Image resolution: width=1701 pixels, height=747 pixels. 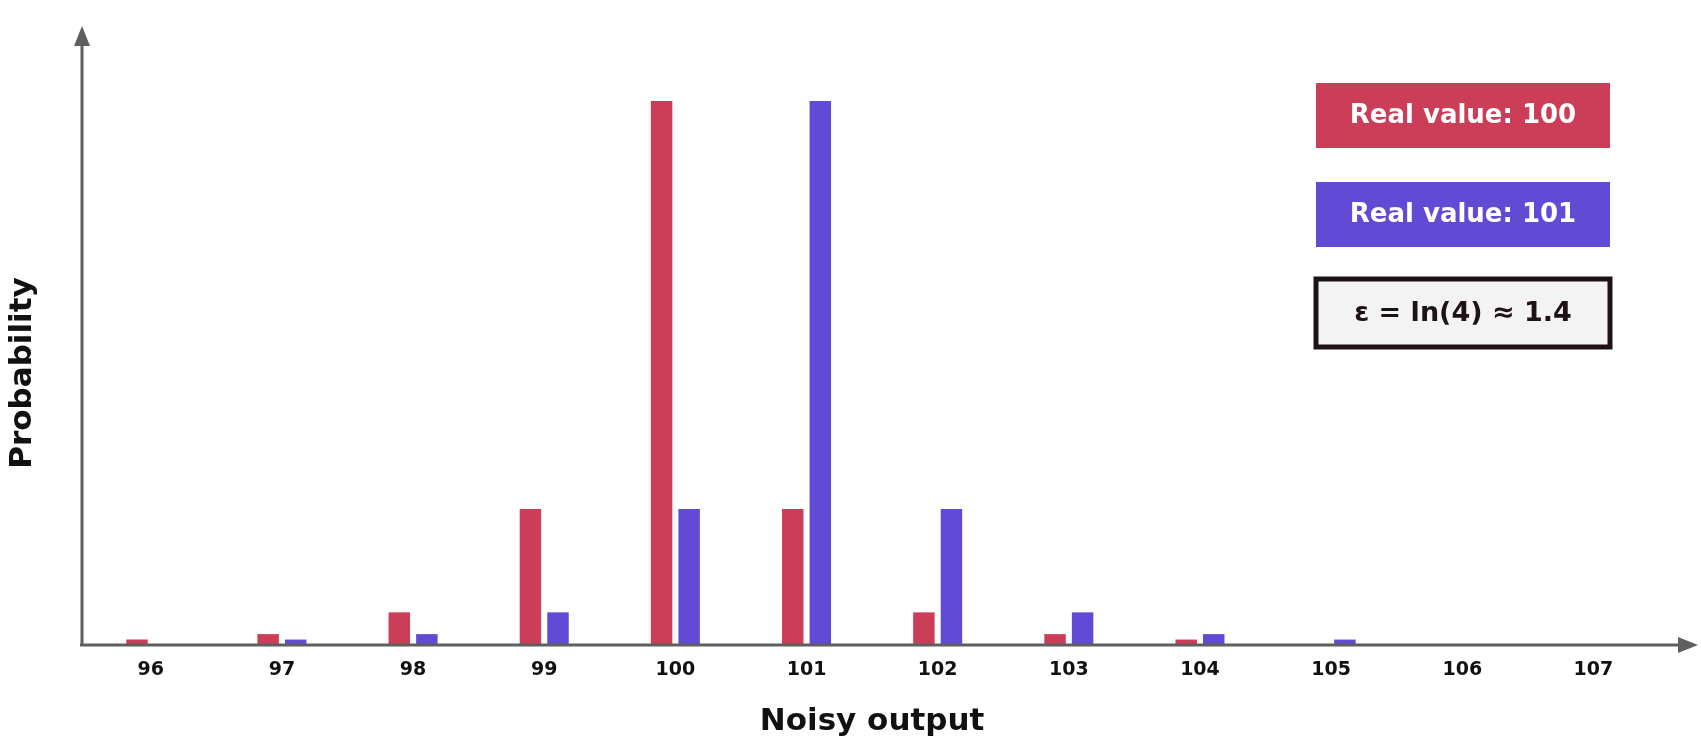 What do you see at coordinates (675, 668) in the screenshot?
I see `x-tick-label: 100` at bounding box center [675, 668].